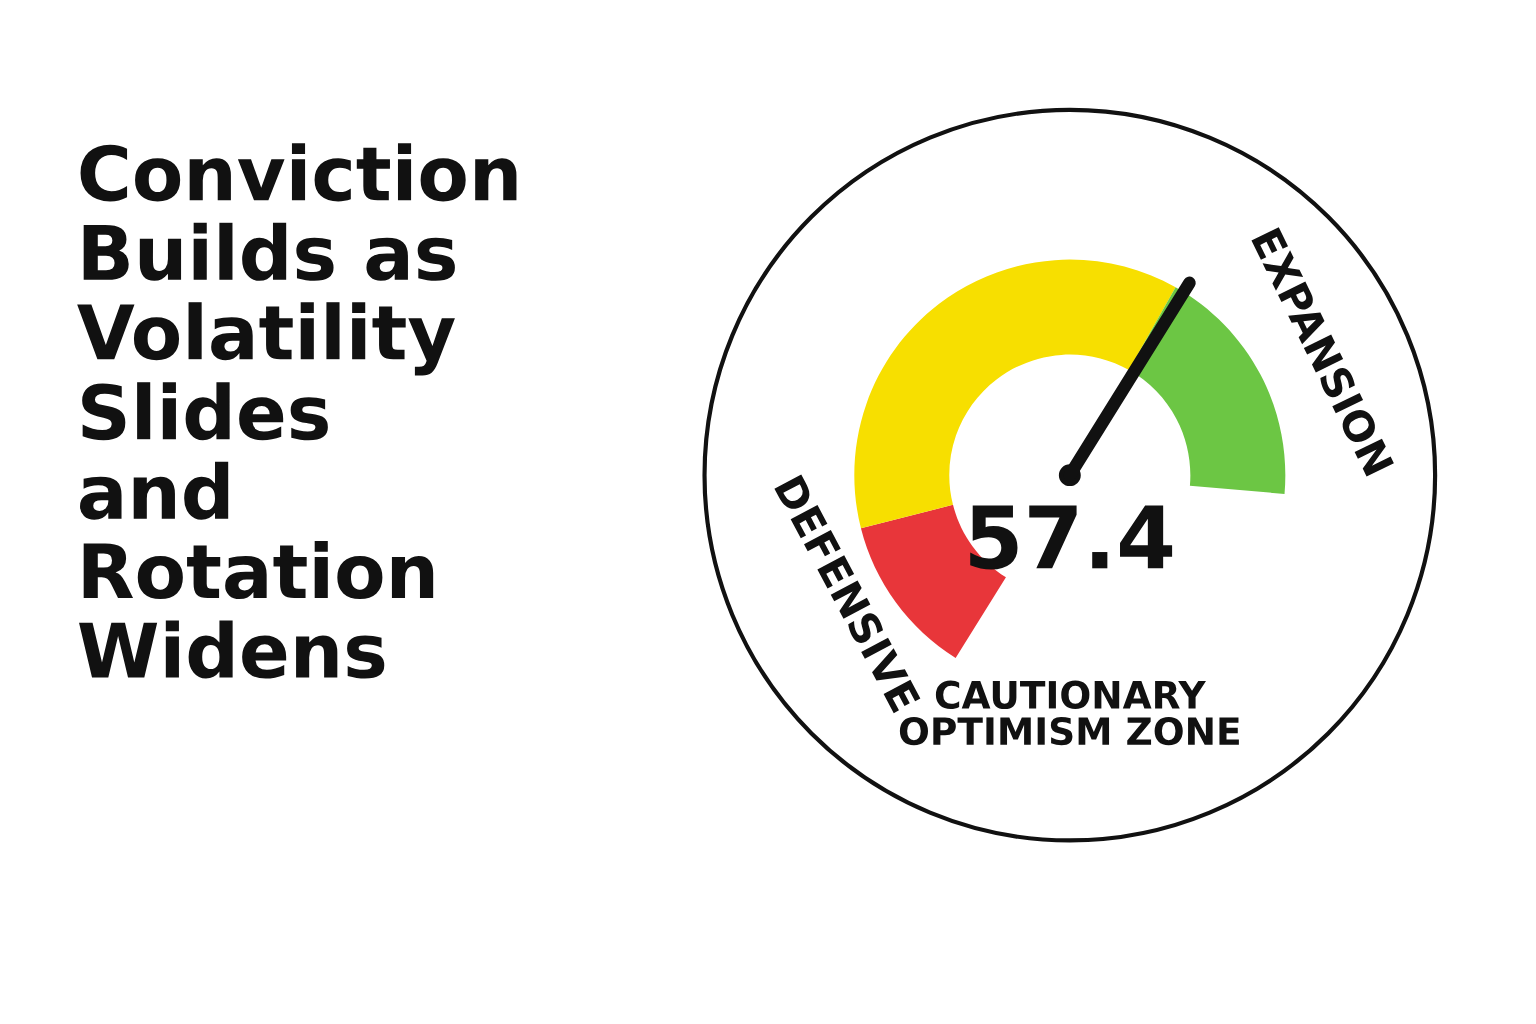  I want to click on text: 57.4, so click(1071, 537).